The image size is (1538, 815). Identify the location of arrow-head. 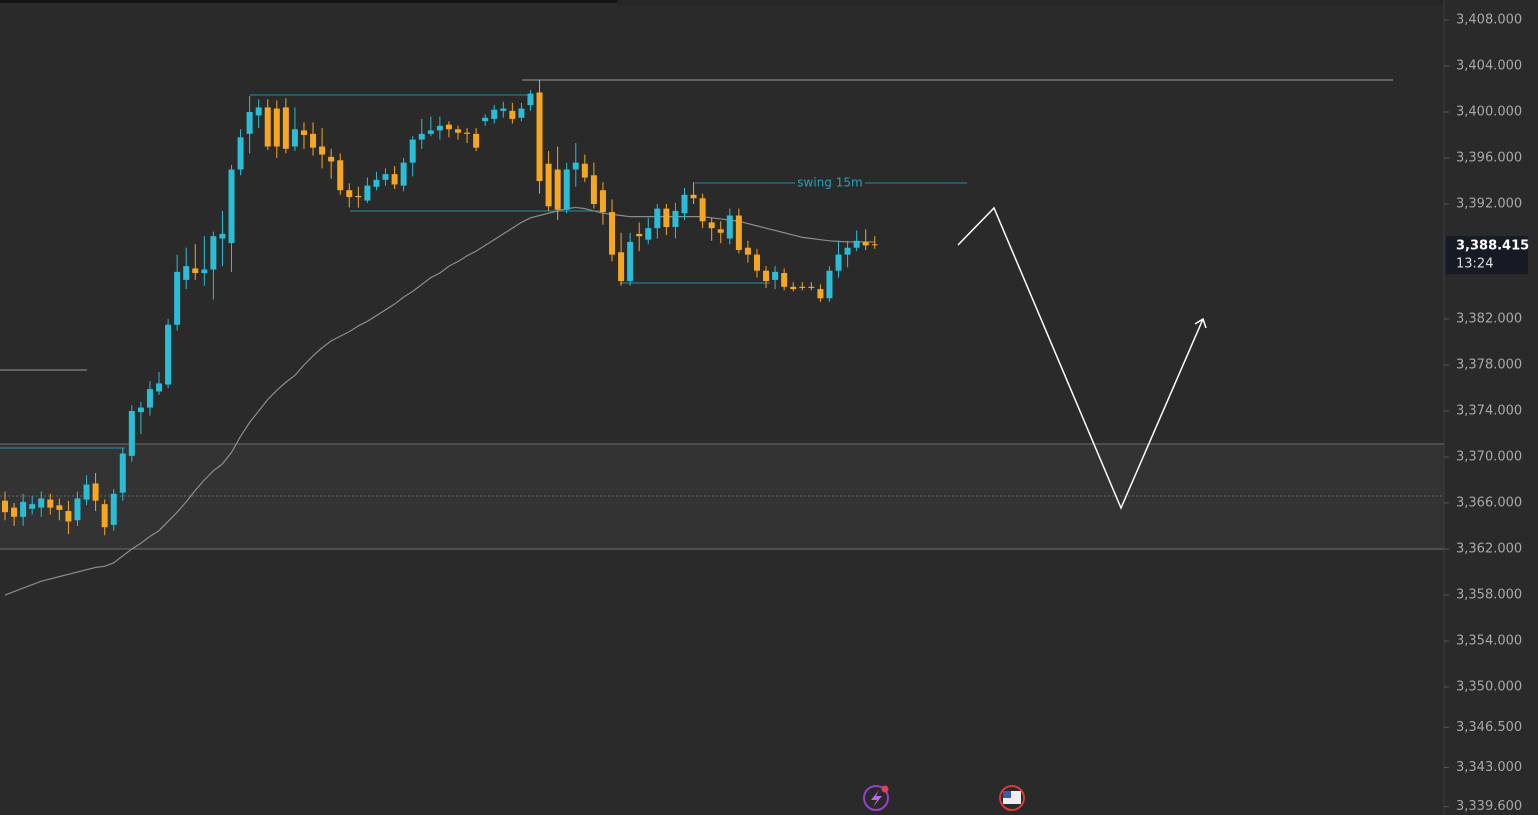
(1200, 323).